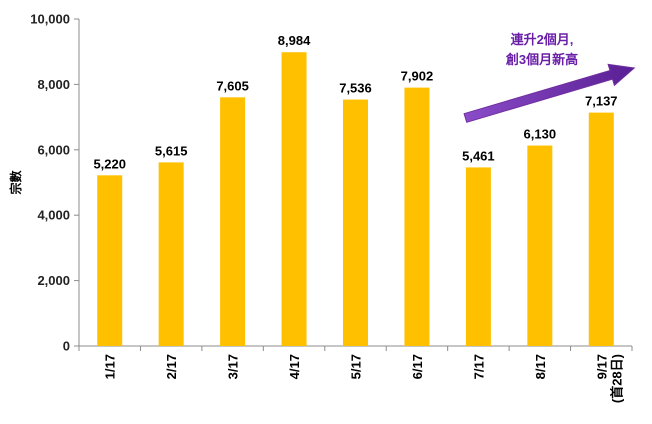  I want to click on y-tick-label: 0, so click(66, 346).